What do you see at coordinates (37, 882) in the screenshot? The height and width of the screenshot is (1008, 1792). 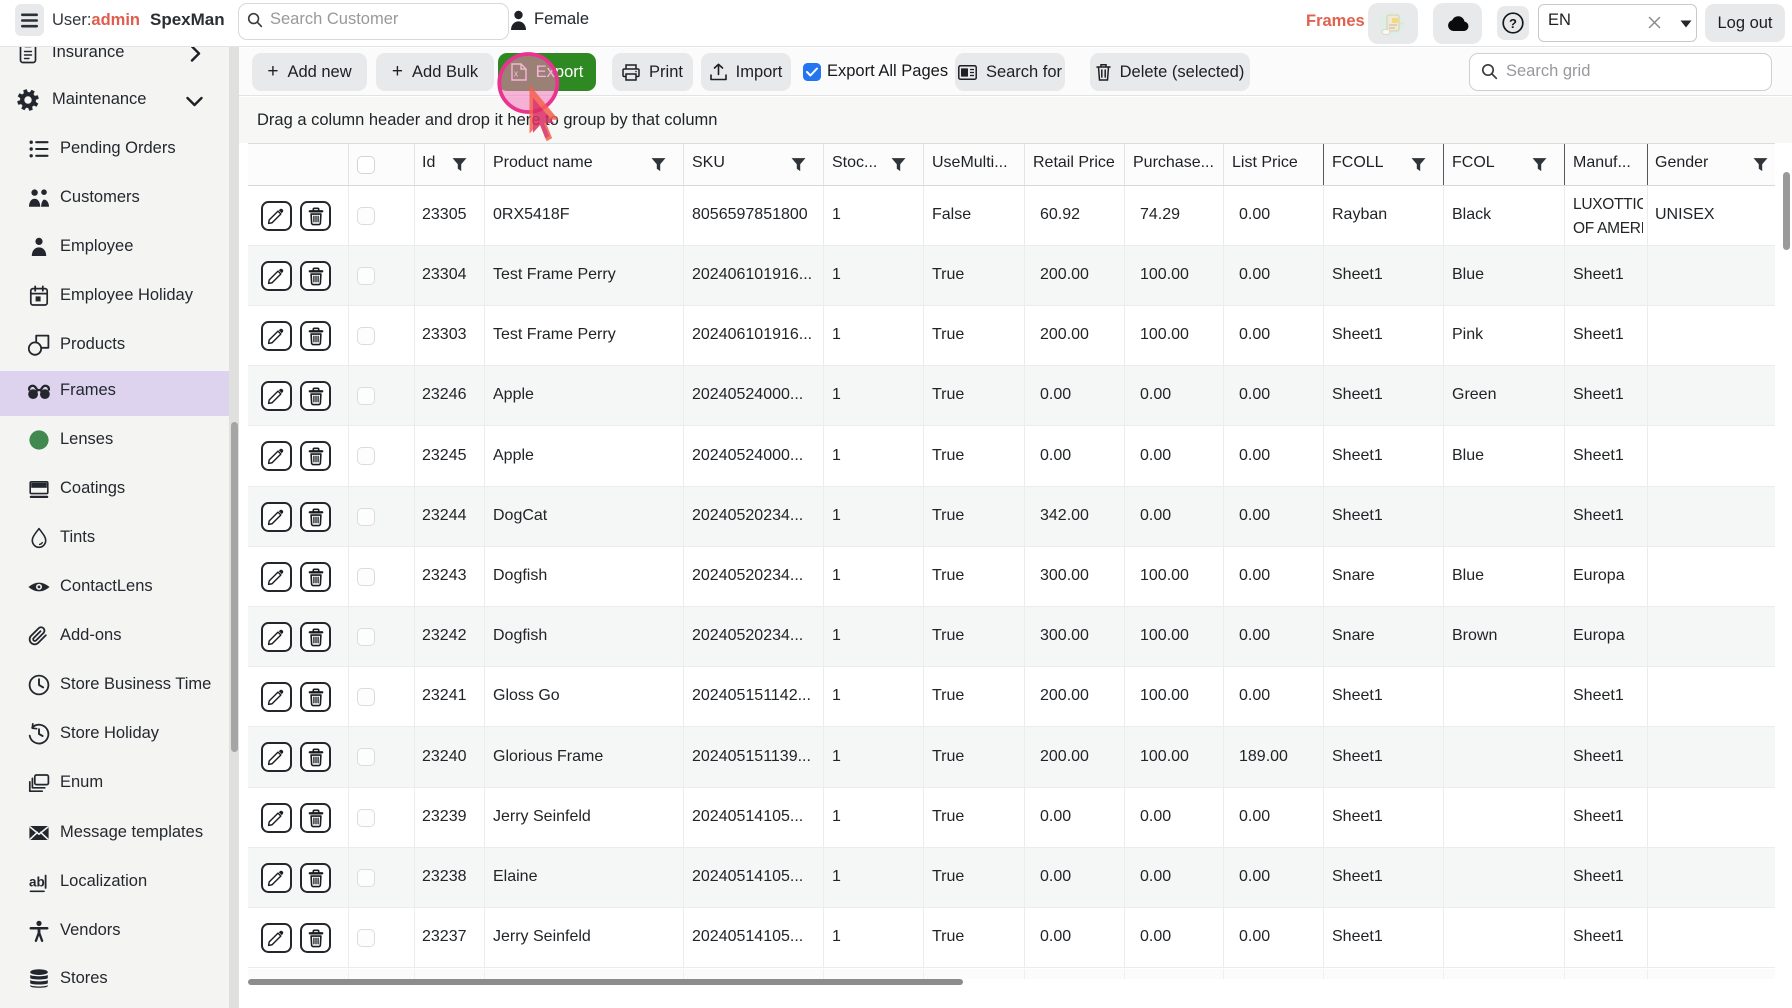 I see `svg-text: ab` at bounding box center [37, 882].